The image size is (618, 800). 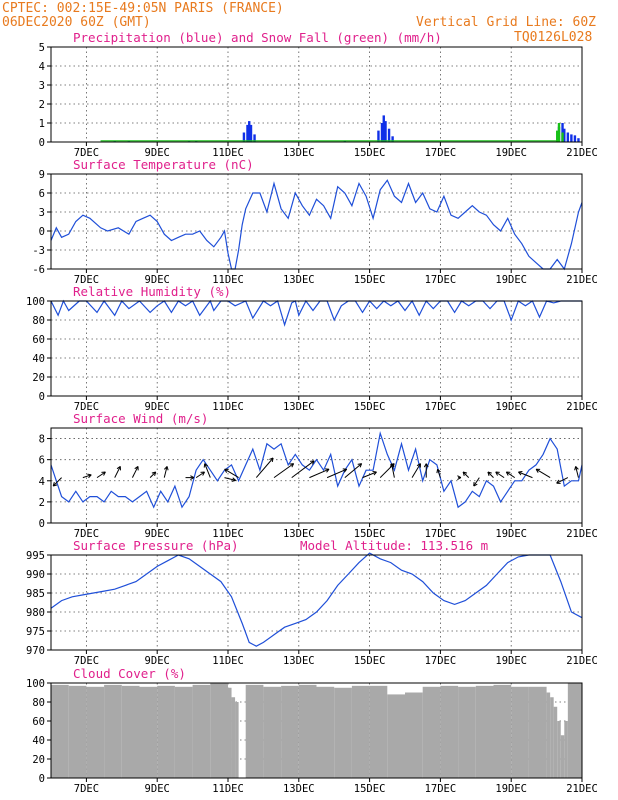 What do you see at coordinates (35, 556) in the screenshot?
I see `y-tick-label: 995` at bounding box center [35, 556].